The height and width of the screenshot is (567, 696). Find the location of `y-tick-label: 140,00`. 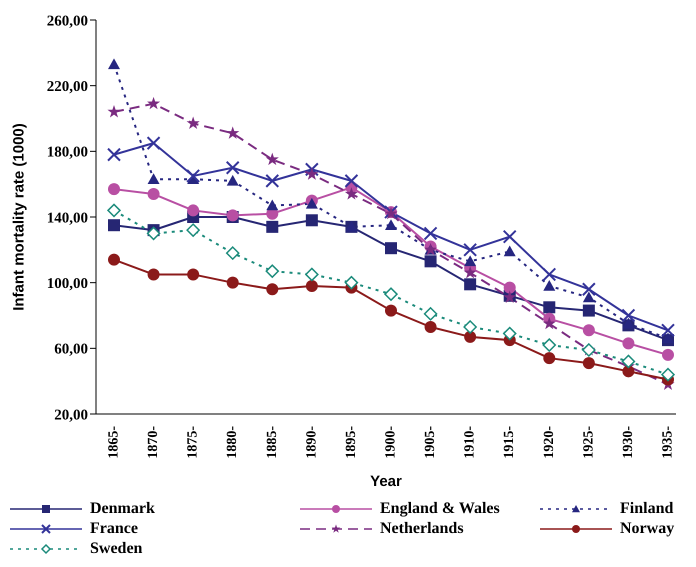

y-tick-label: 140,00 is located at coordinates (67, 218).